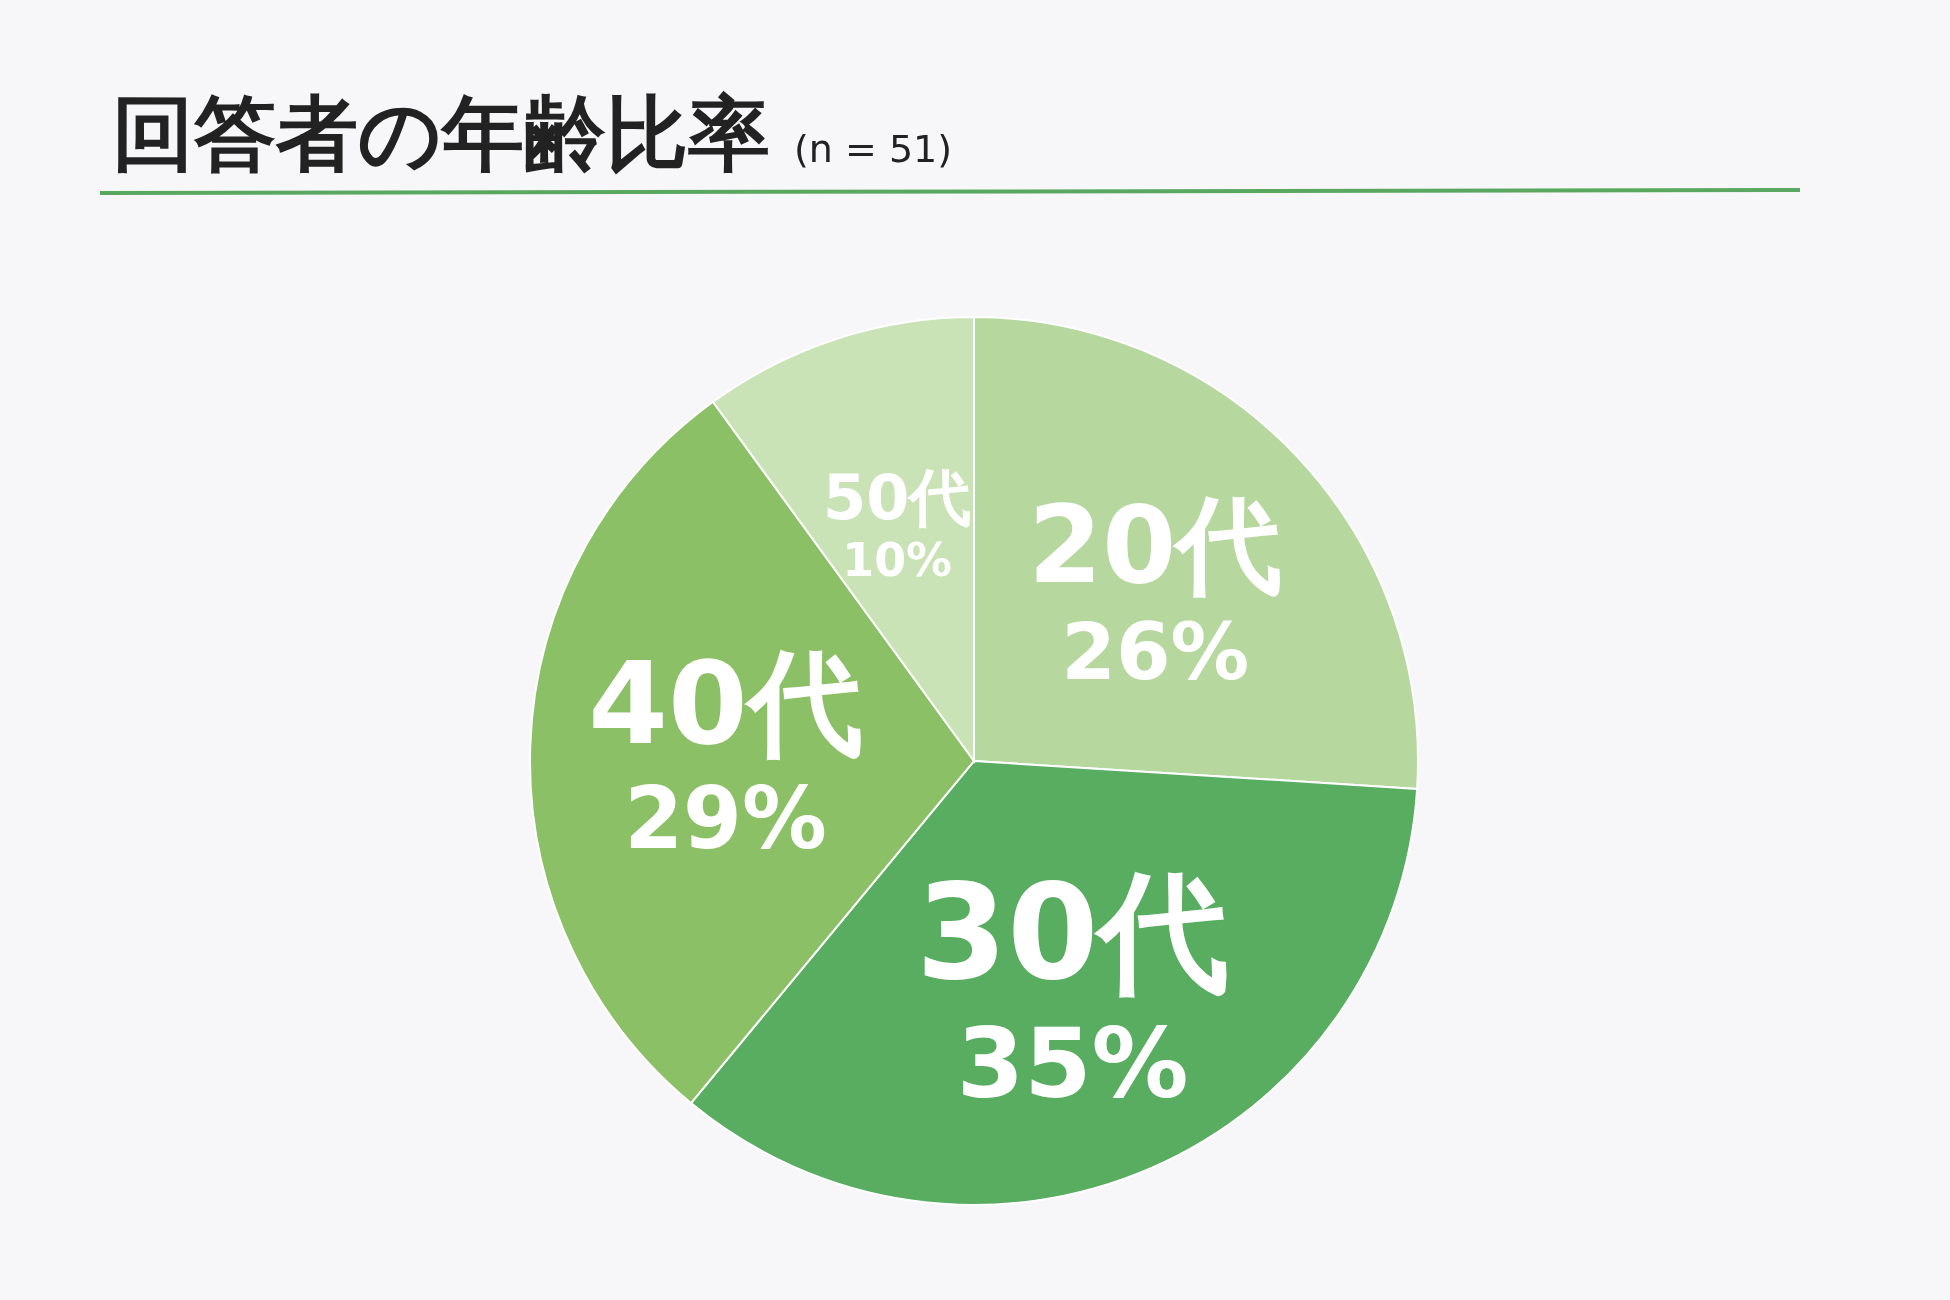 The image size is (1950, 1300). Describe the element at coordinates (873, 149) in the screenshot. I see `chart-subtitle: (n = 51)` at that location.